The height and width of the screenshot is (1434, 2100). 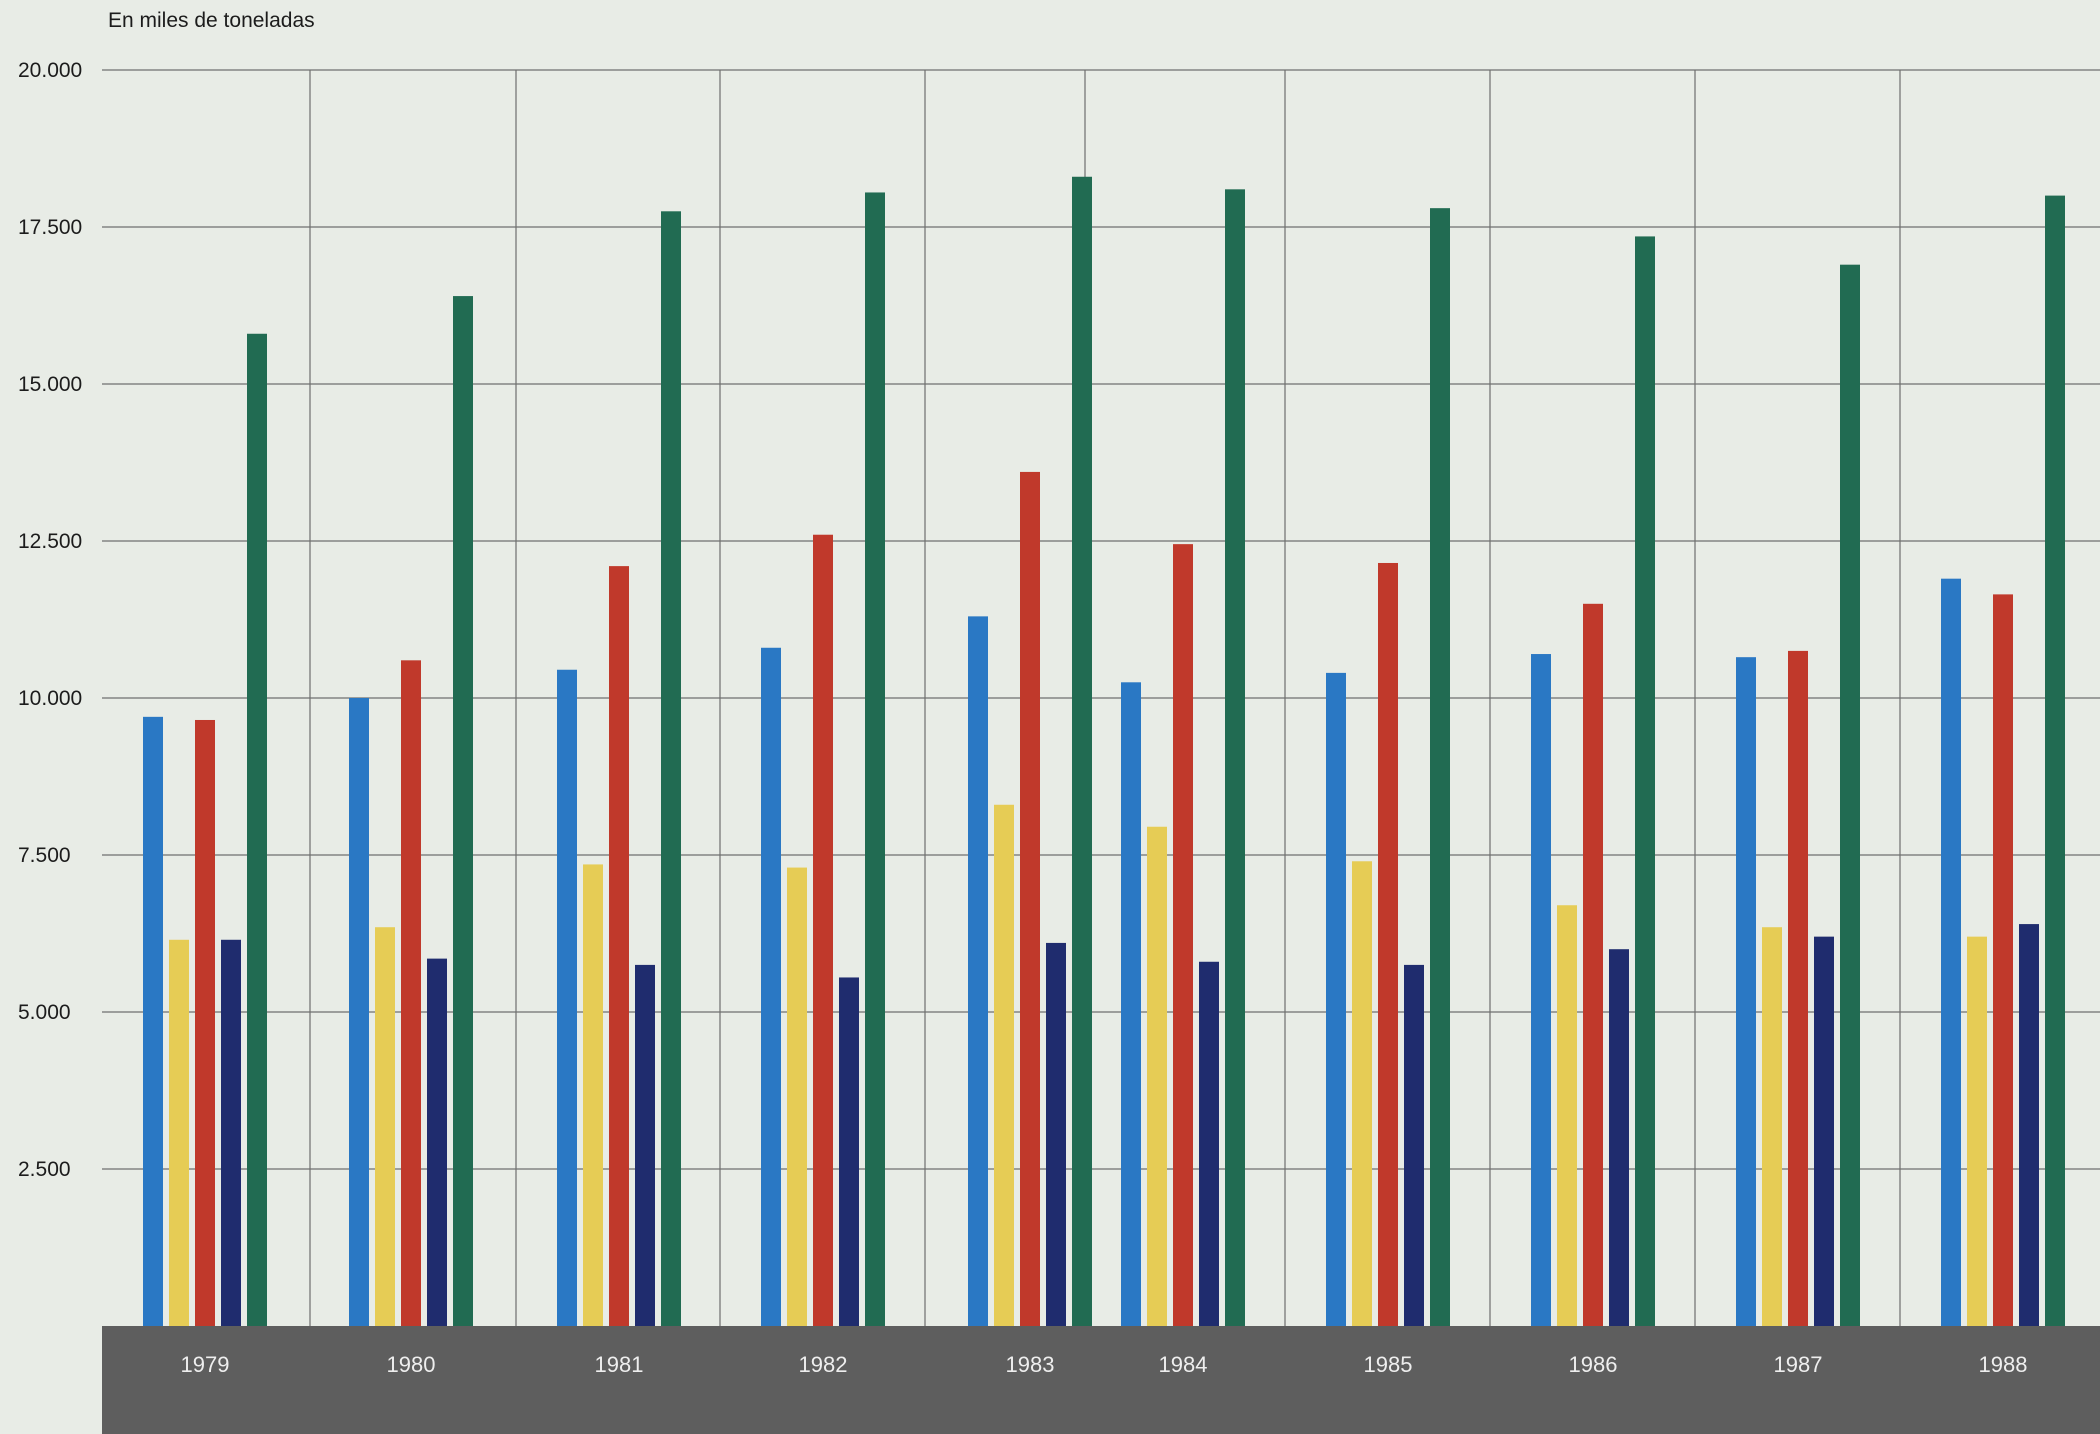 I want to click on y-tick-label: 17.500, so click(x=50, y=227).